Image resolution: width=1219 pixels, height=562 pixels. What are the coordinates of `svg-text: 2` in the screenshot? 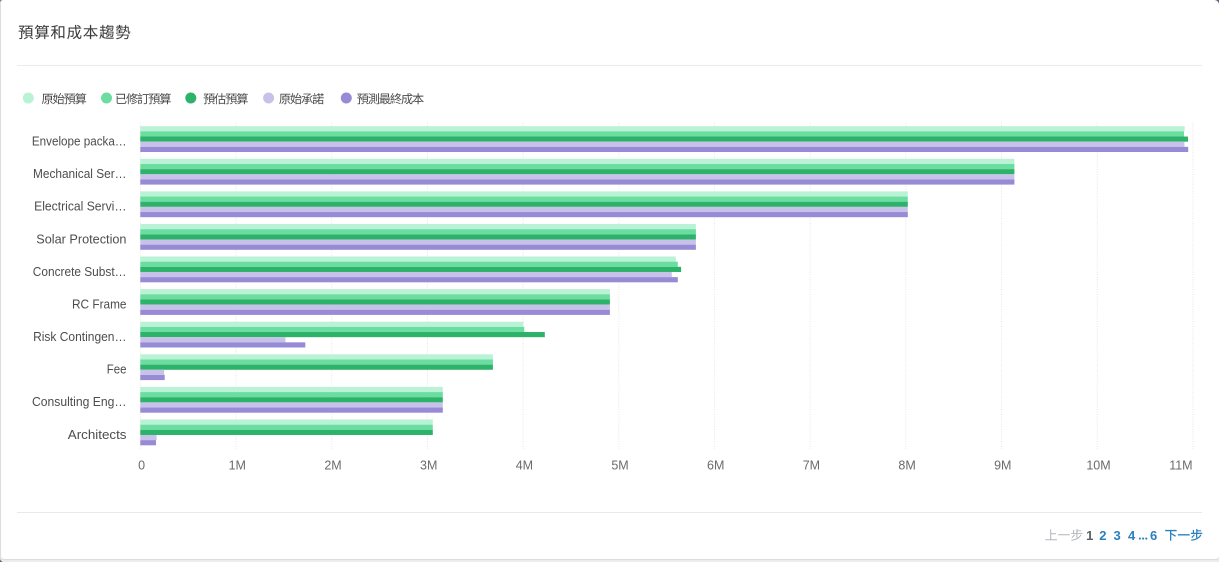 It's located at (1102, 535).